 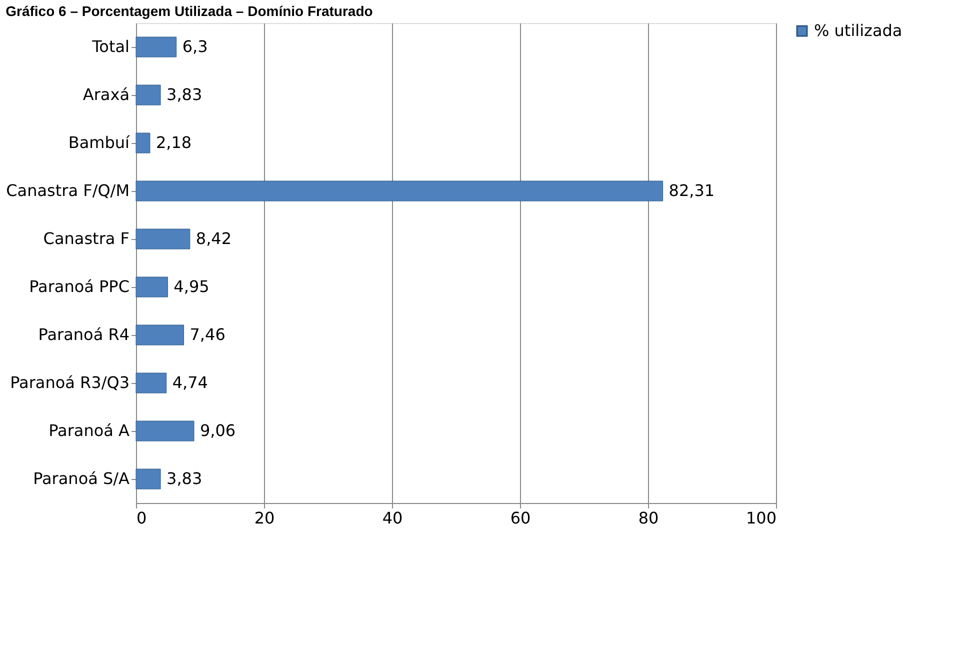 I want to click on text: 9,06, so click(x=218, y=430).